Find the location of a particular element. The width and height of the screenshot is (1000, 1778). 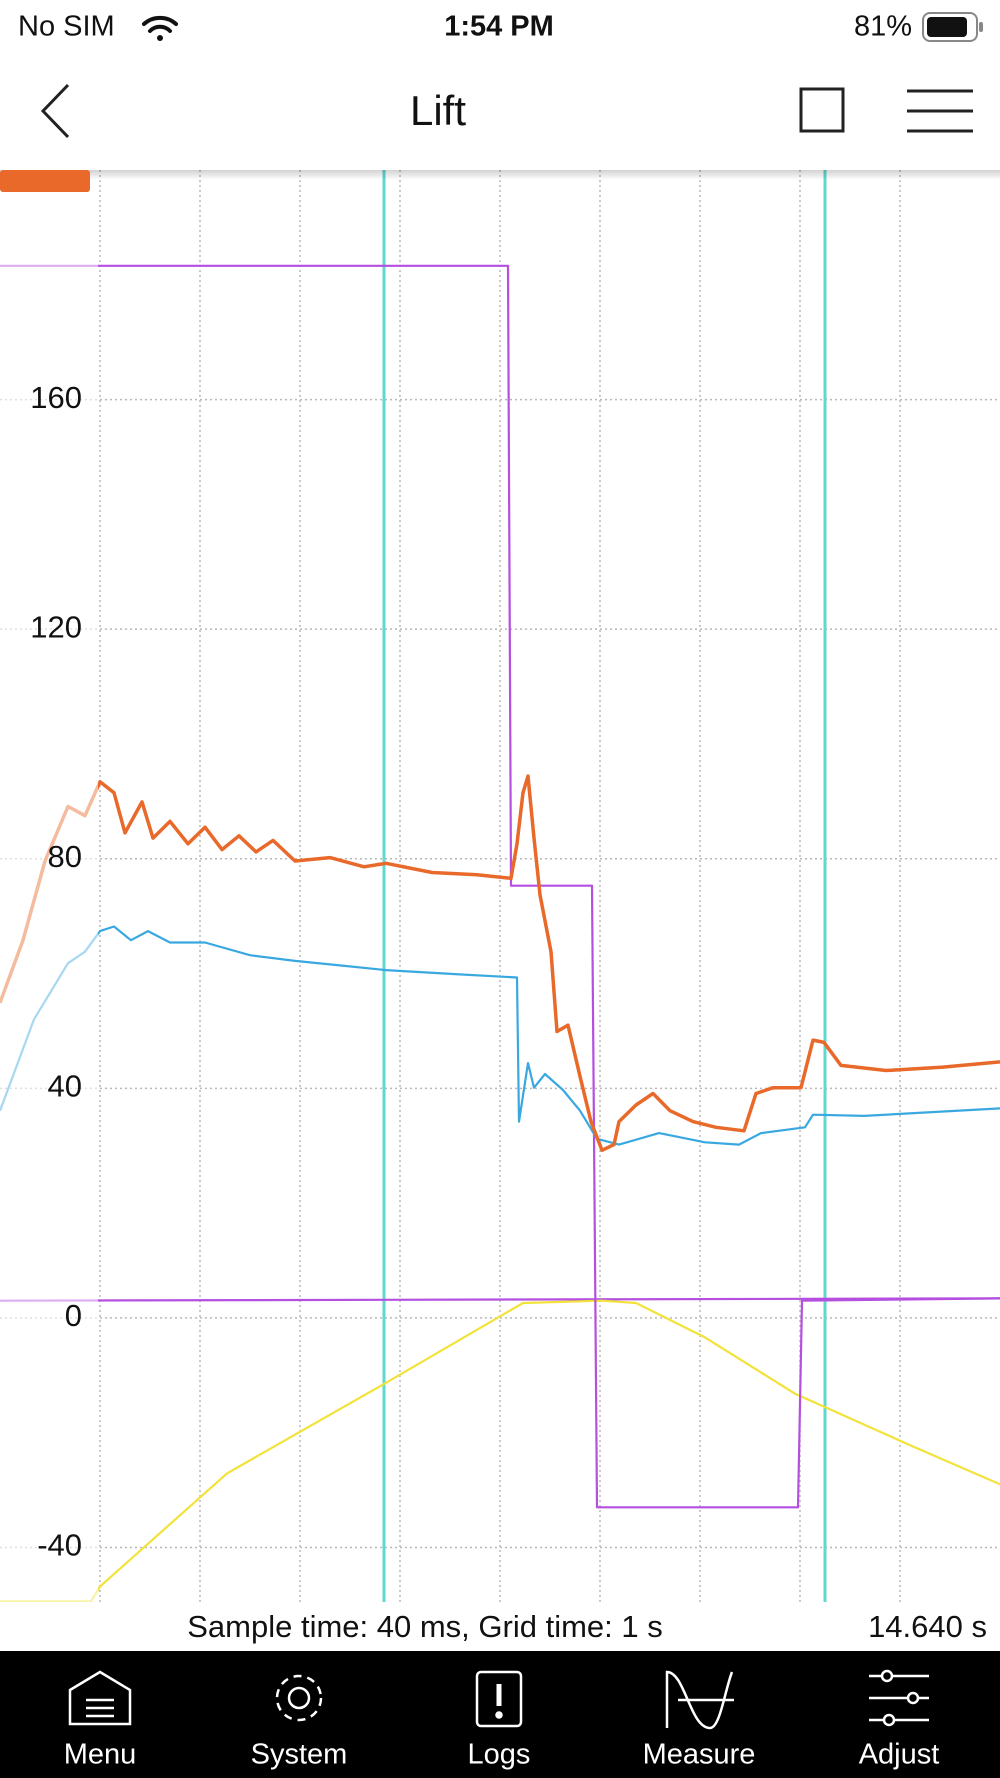

menu-button is located at coordinates (940, 111).